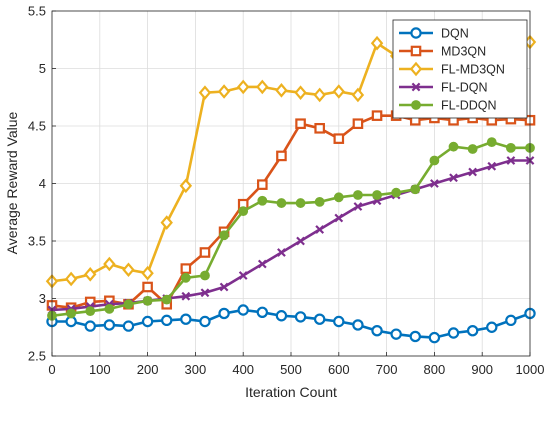  What do you see at coordinates (482, 369) in the screenshot?
I see `x-tick-label: 900` at bounding box center [482, 369].